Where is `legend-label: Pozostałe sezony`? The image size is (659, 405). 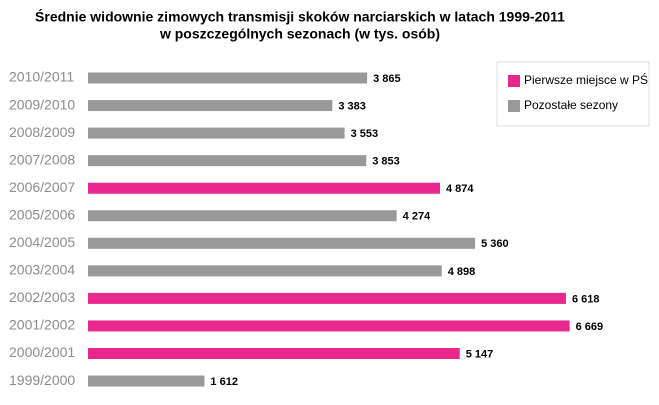
legend-label: Pozostałe sezony is located at coordinates (571, 105).